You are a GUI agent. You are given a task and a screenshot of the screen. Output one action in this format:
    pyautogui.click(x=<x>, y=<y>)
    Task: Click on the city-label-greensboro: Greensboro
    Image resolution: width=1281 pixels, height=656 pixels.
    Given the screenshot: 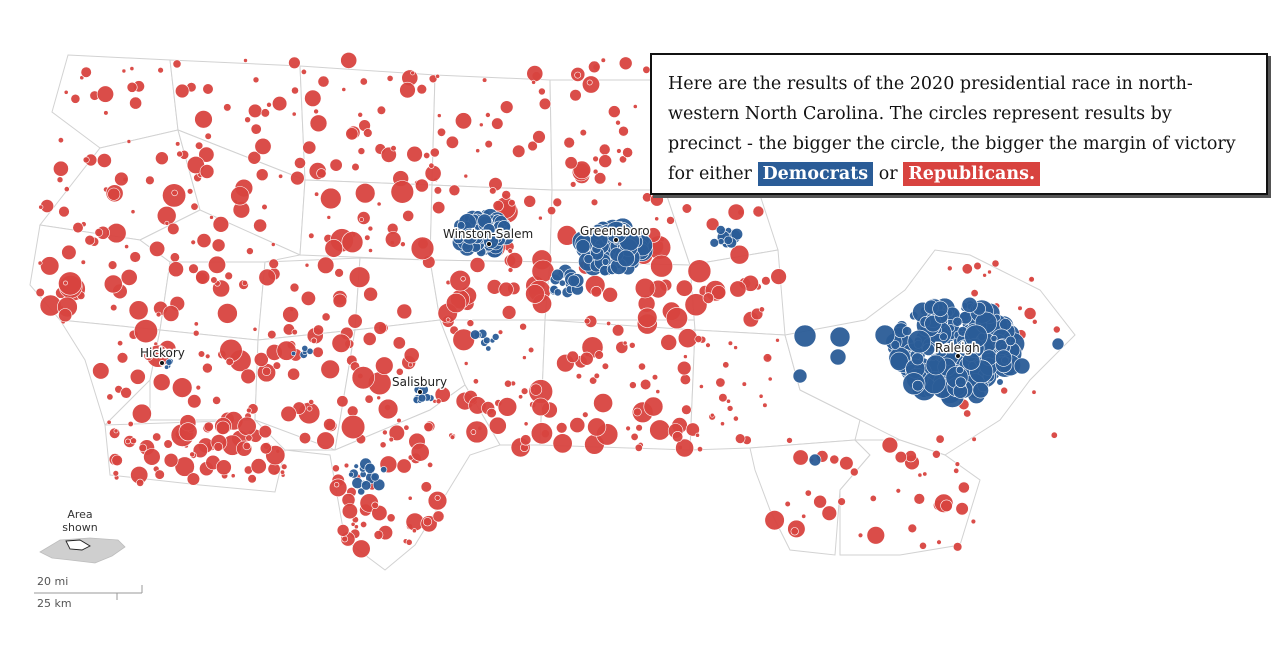 What is the action you would take?
    pyautogui.click(x=615, y=231)
    